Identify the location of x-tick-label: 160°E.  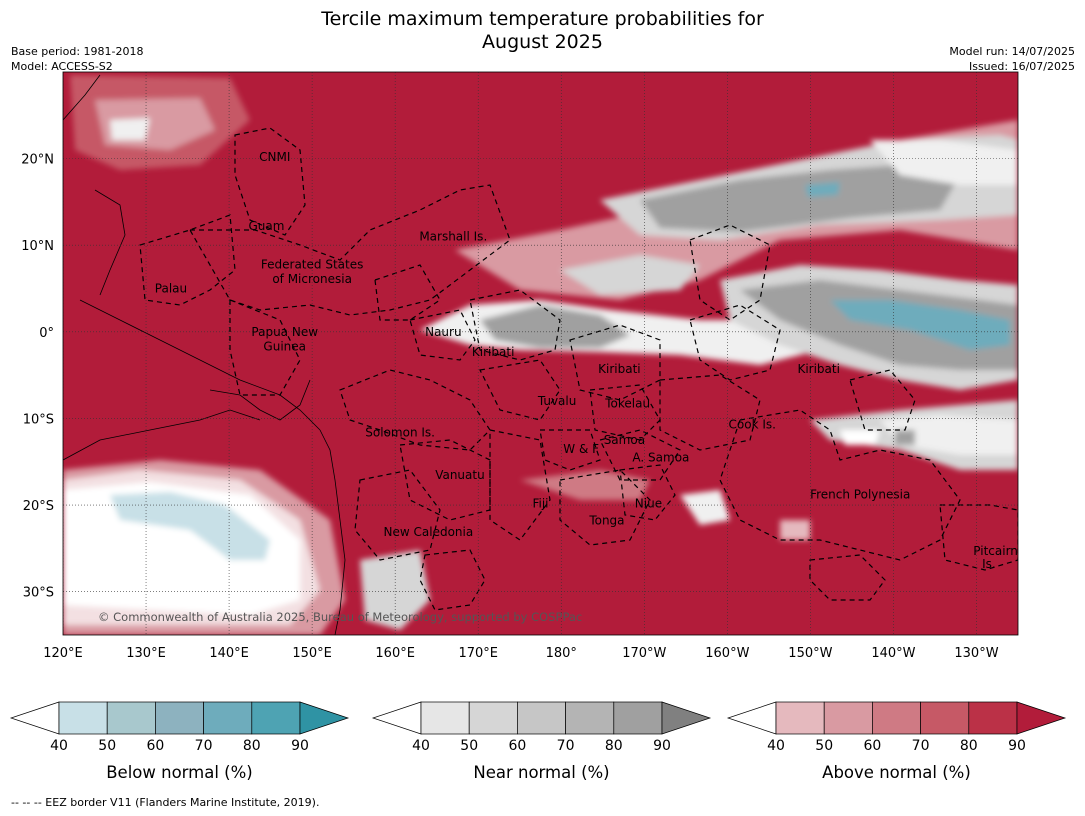
(395, 653).